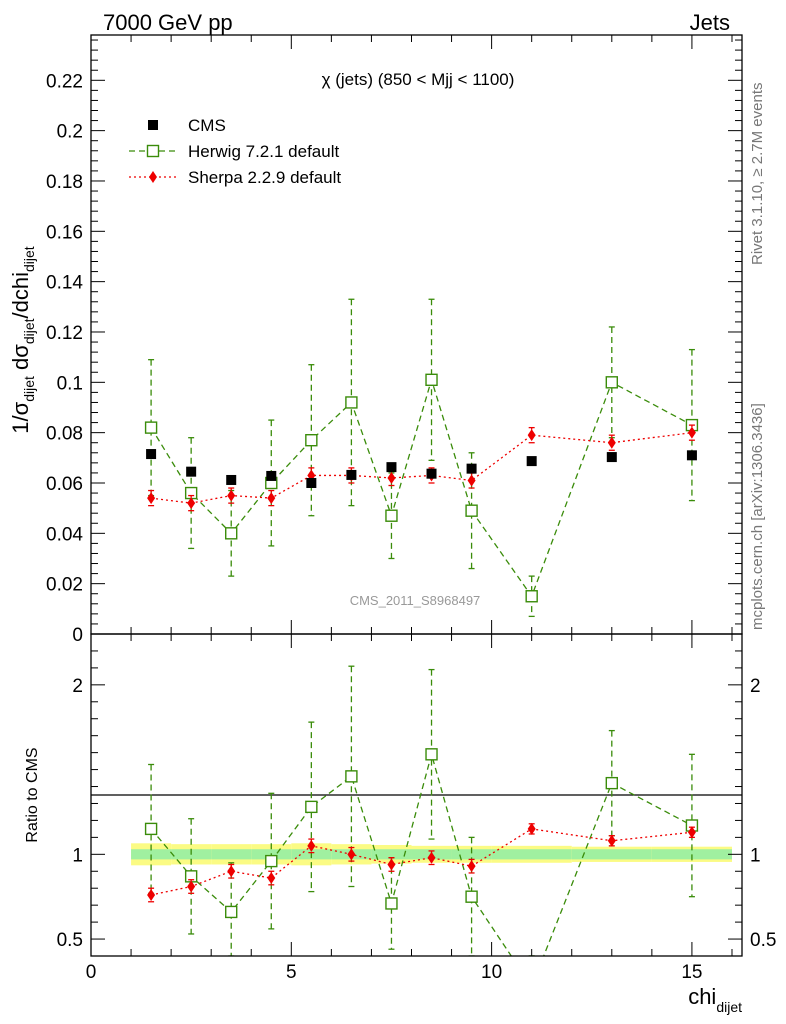  I want to click on x-tick-label: 5, so click(291, 972).